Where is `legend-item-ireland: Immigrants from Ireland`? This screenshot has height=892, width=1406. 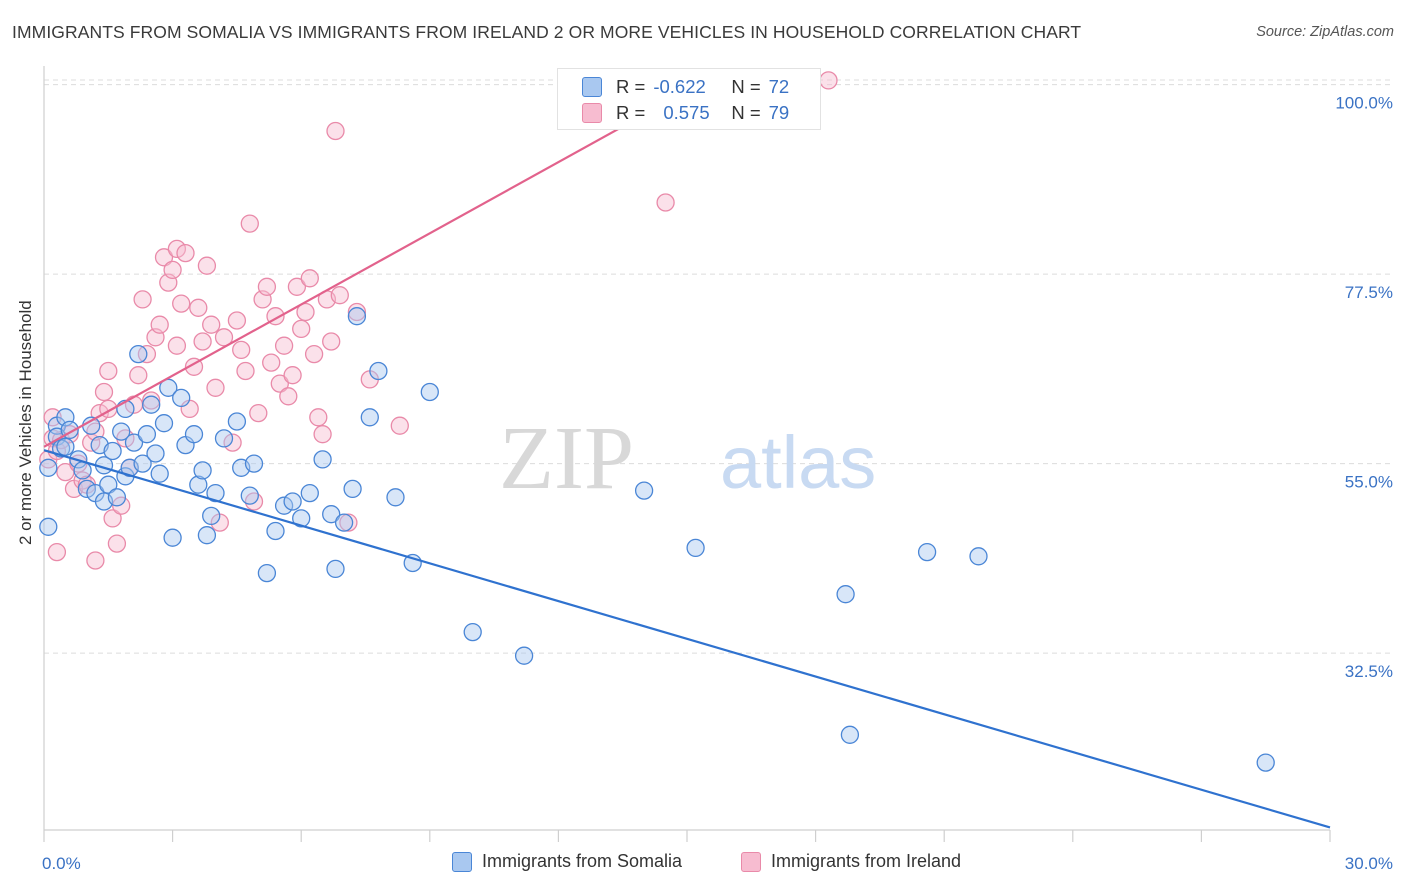 legend-item-ireland: Immigrants from Ireland is located at coordinates (851, 861).